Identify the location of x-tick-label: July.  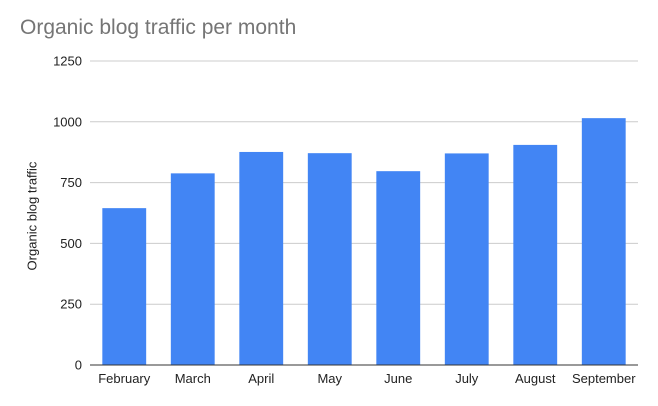
(467, 378).